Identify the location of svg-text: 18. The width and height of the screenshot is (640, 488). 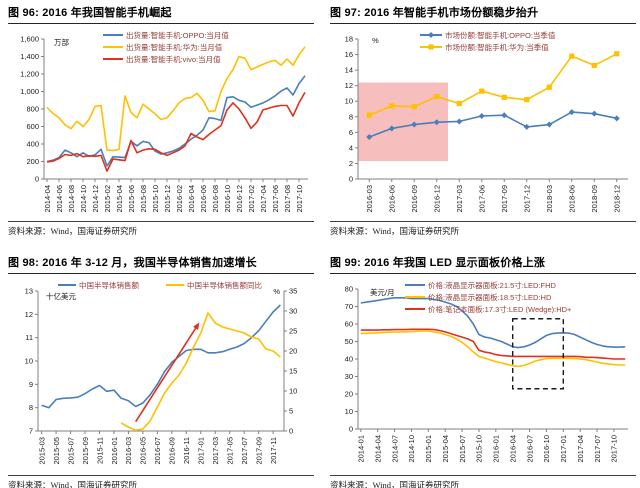
(349, 39).